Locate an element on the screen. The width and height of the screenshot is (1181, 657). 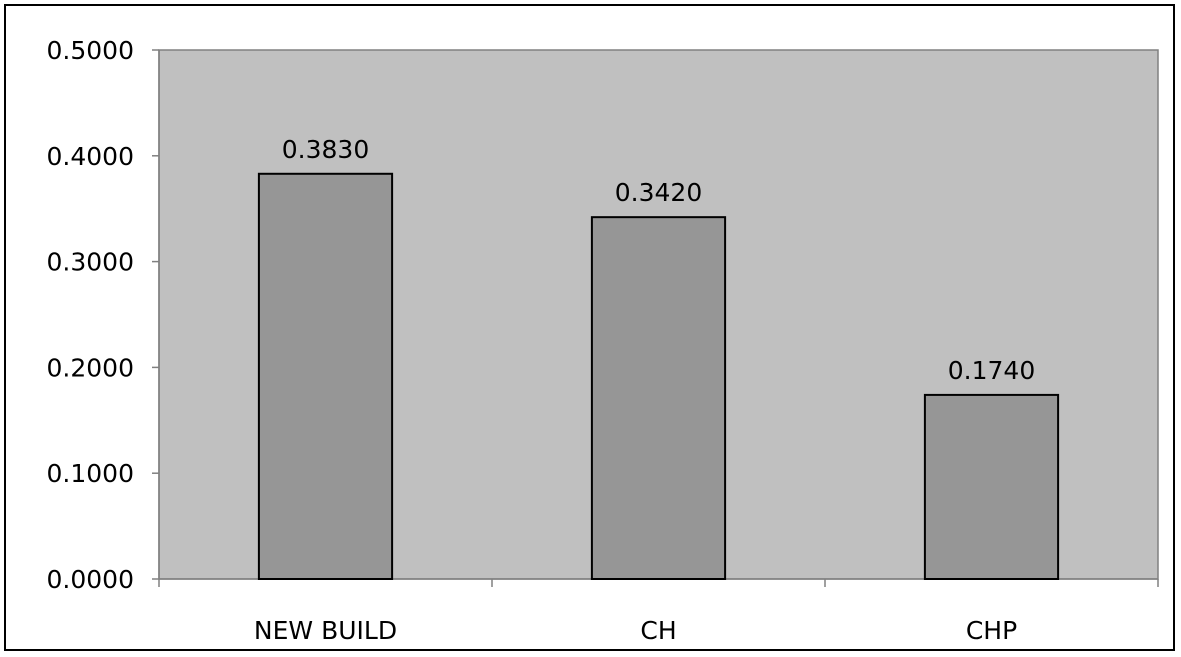
x-category-label: CH is located at coordinates (658, 630).